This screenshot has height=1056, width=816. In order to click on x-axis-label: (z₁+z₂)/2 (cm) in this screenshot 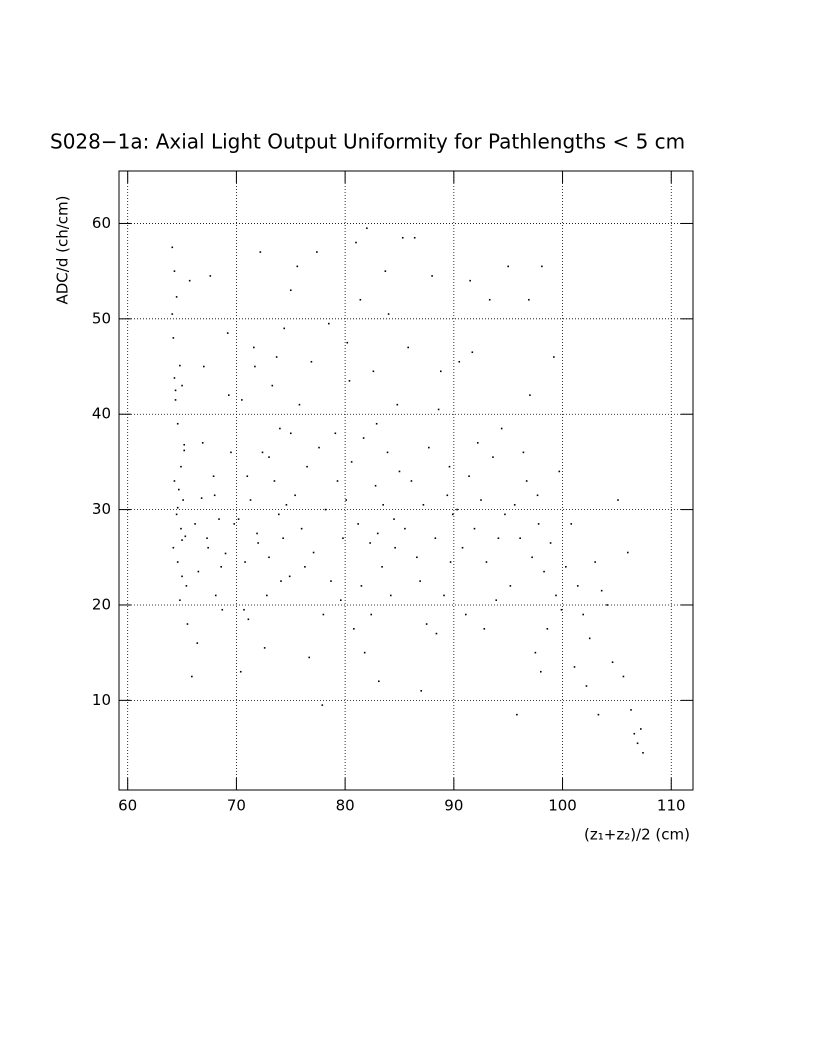, I will do `click(637, 835)`.